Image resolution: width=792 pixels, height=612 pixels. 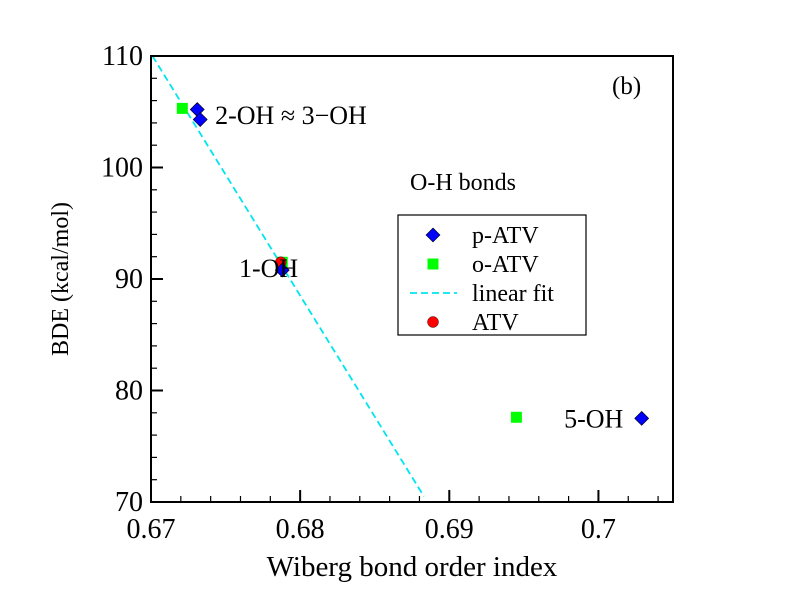 What do you see at coordinates (433, 264) in the screenshot?
I see `legend-swatch-square` at bounding box center [433, 264].